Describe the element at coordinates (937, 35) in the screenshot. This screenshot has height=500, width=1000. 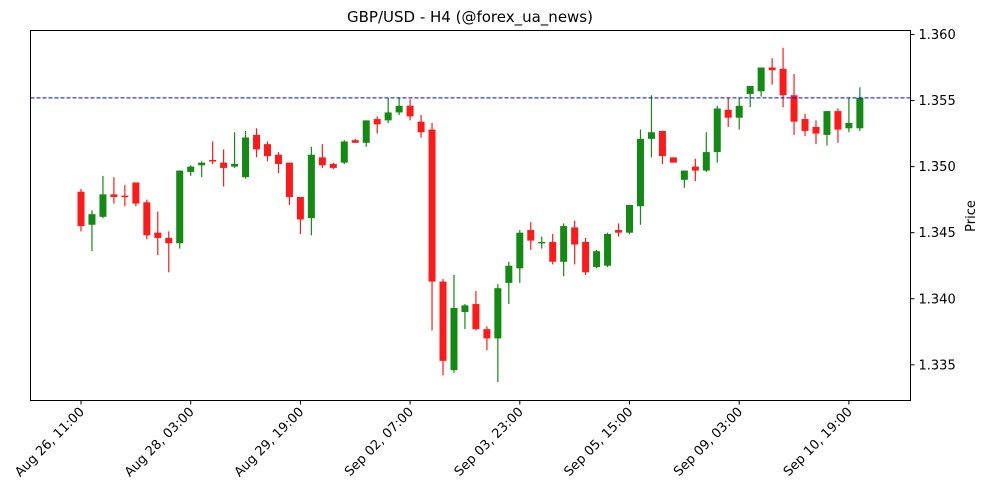
I see `y-tick-label: 1.360` at that location.